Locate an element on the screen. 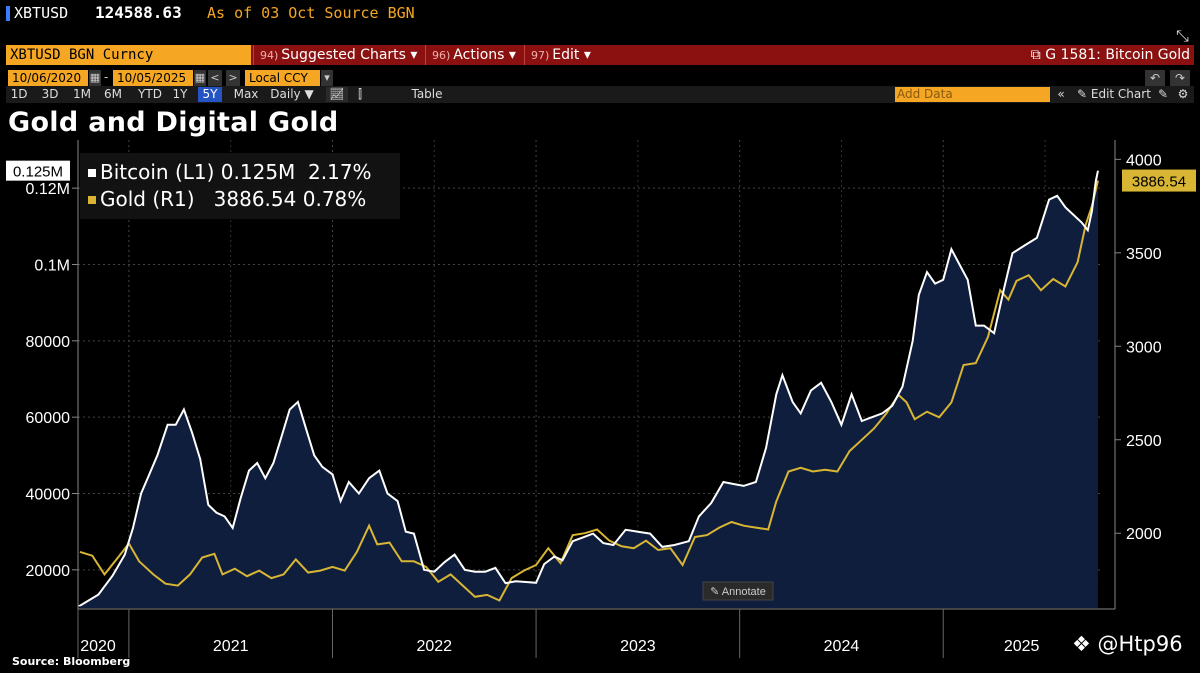  range-button-max: Max is located at coordinates (246, 94).